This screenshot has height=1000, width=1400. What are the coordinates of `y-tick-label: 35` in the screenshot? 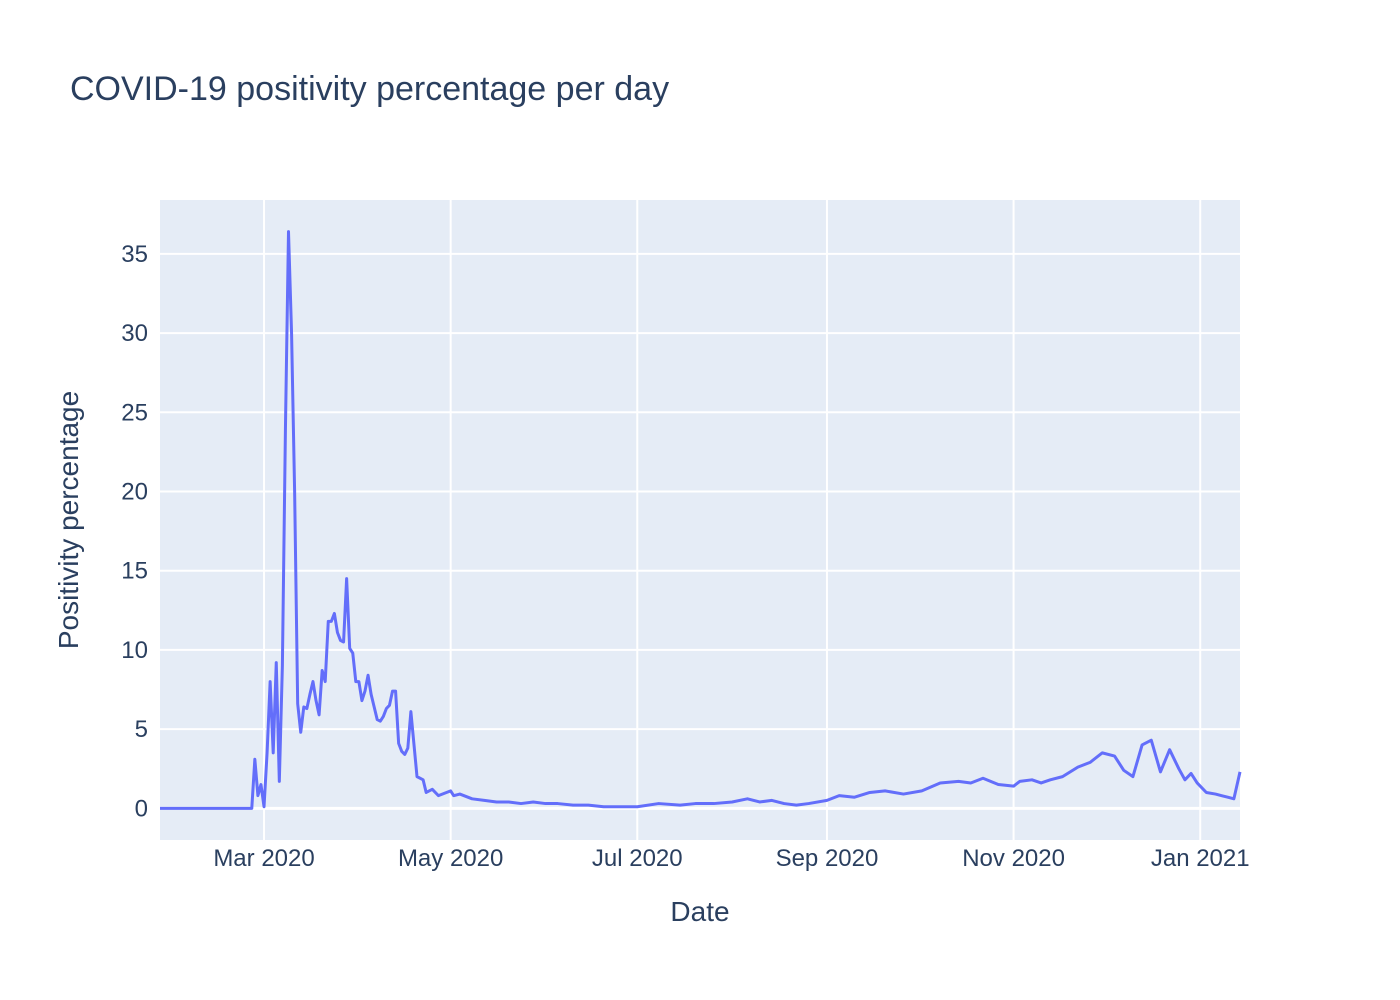 It's located at (134, 254).